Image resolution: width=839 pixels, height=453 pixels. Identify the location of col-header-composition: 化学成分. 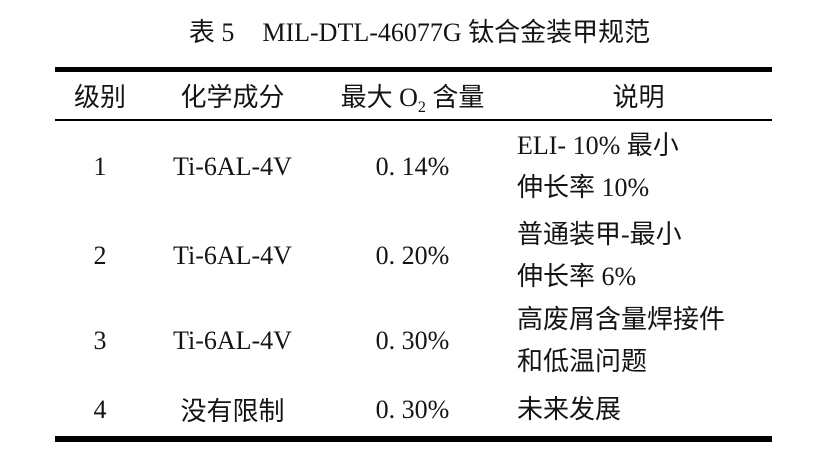
(232, 97).